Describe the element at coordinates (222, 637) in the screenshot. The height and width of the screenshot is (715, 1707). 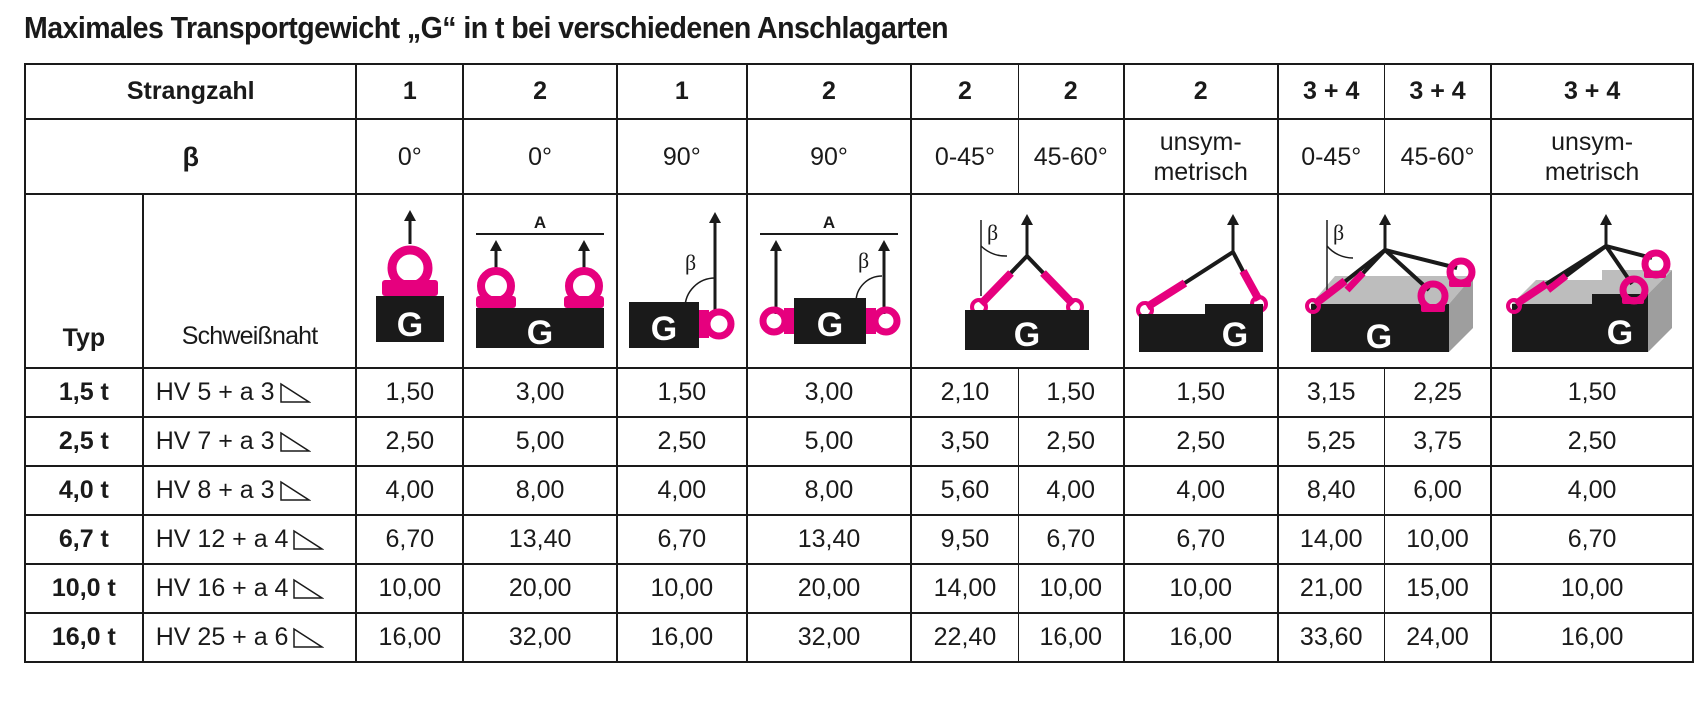
I see `weld-spec: HV 25 + a 6` at that location.